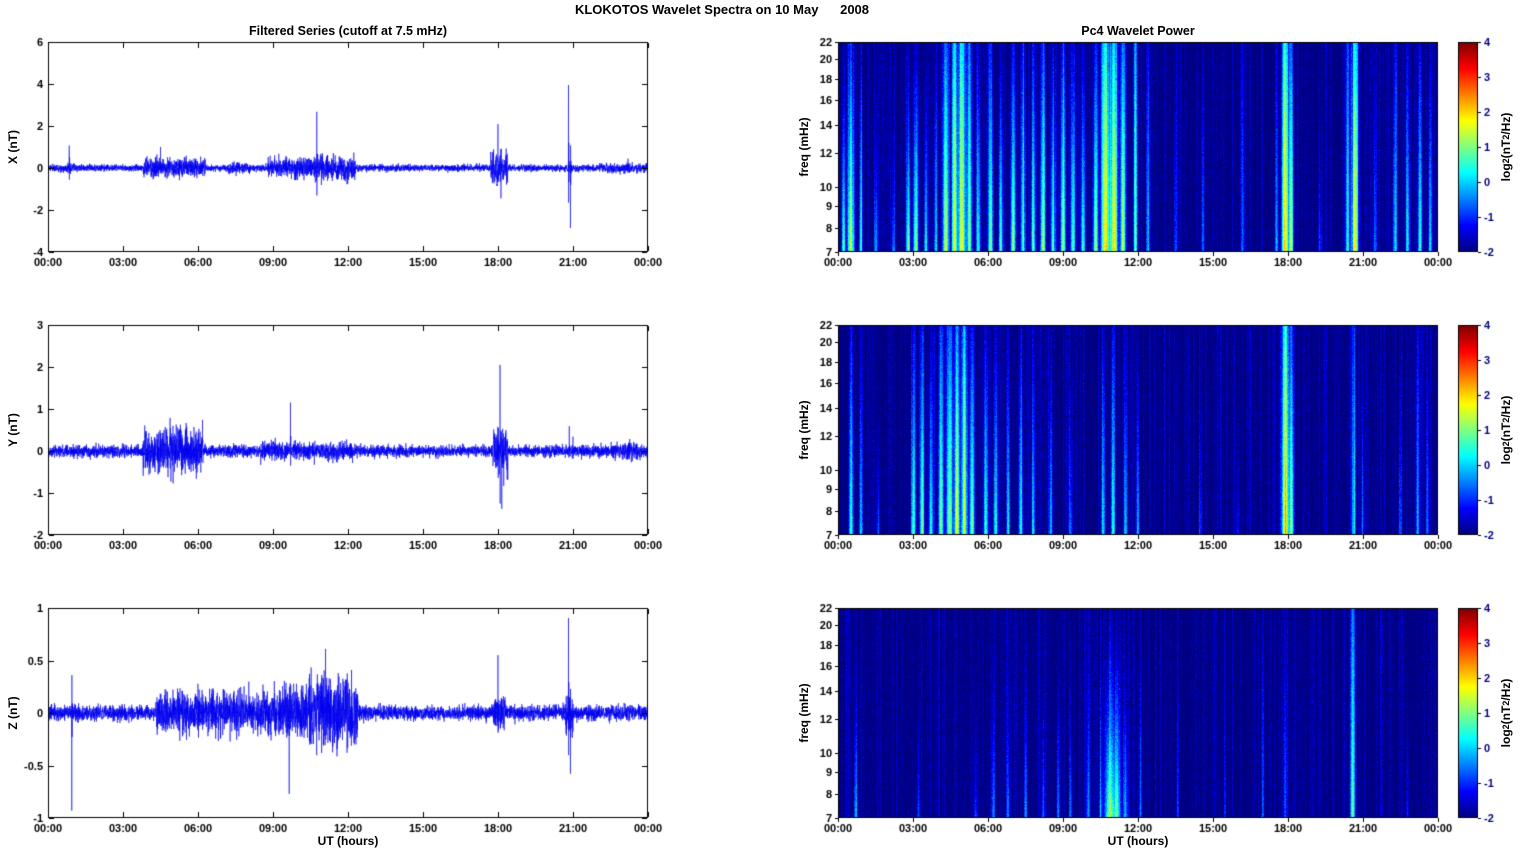 The image size is (1526, 851). What do you see at coordinates (13, 713) in the screenshot?
I see `z-axis-label-nT: Z (nT)` at bounding box center [13, 713].